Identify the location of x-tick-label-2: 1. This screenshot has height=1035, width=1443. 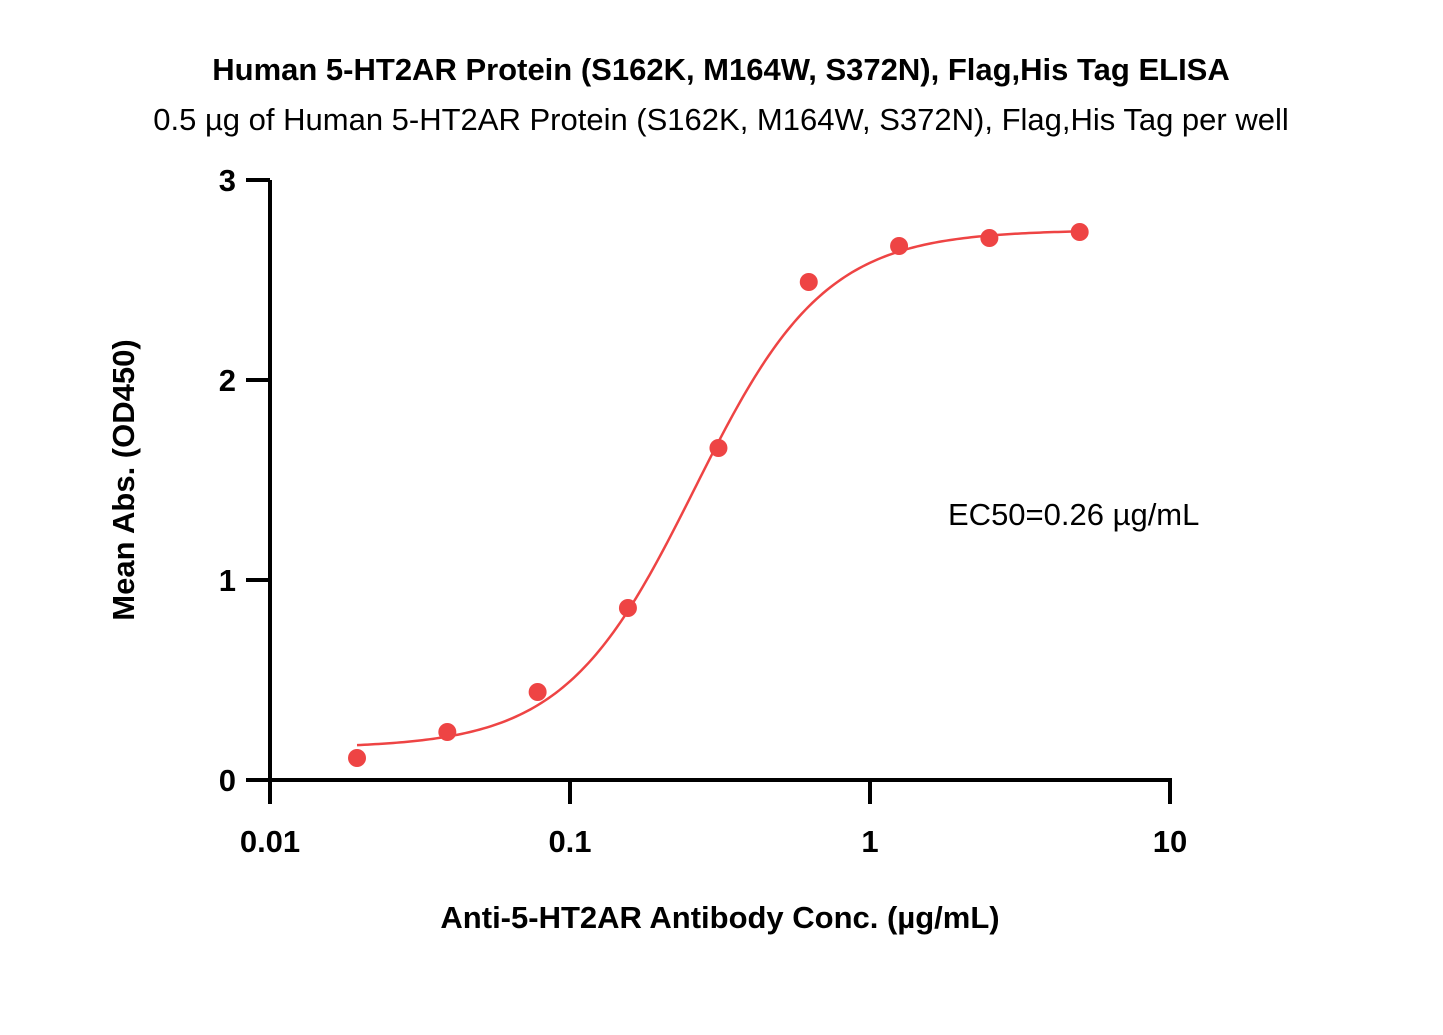
(869, 841).